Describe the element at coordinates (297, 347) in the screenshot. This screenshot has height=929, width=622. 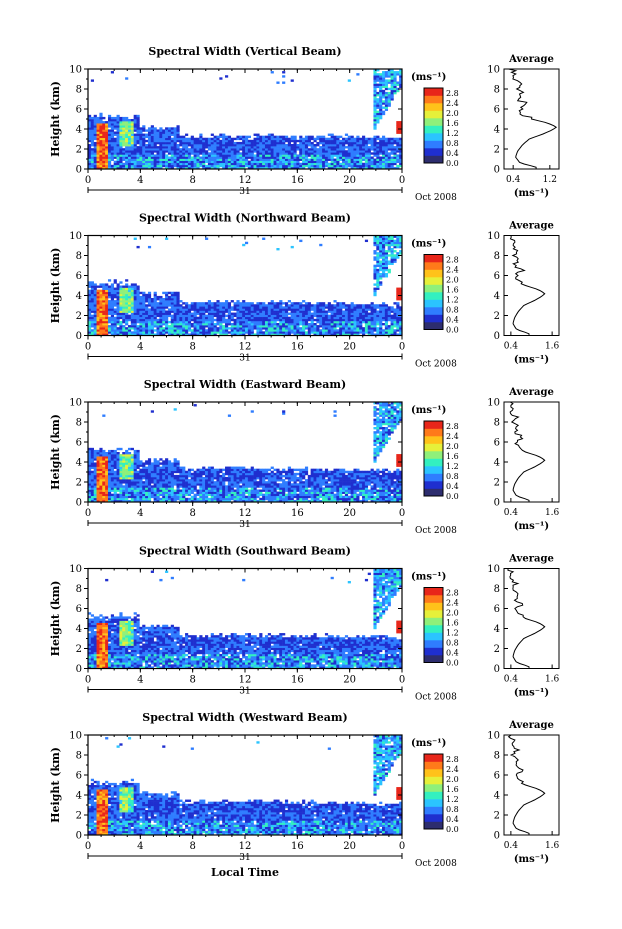
I see `x-tick-label: 16` at that location.